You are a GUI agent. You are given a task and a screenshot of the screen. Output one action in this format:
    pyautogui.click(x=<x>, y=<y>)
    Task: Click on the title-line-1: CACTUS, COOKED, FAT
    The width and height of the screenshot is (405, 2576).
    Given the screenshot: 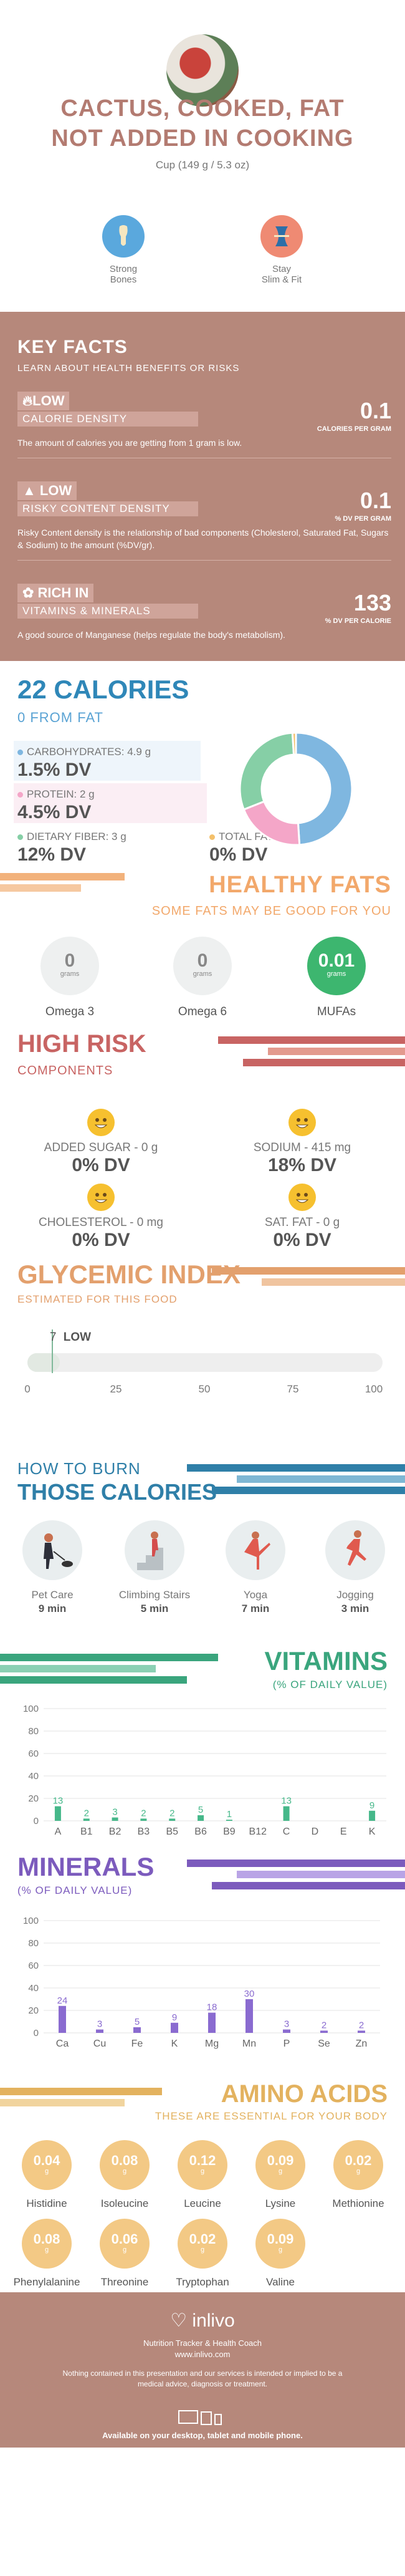 What is the action you would take?
    pyautogui.click(x=202, y=108)
    